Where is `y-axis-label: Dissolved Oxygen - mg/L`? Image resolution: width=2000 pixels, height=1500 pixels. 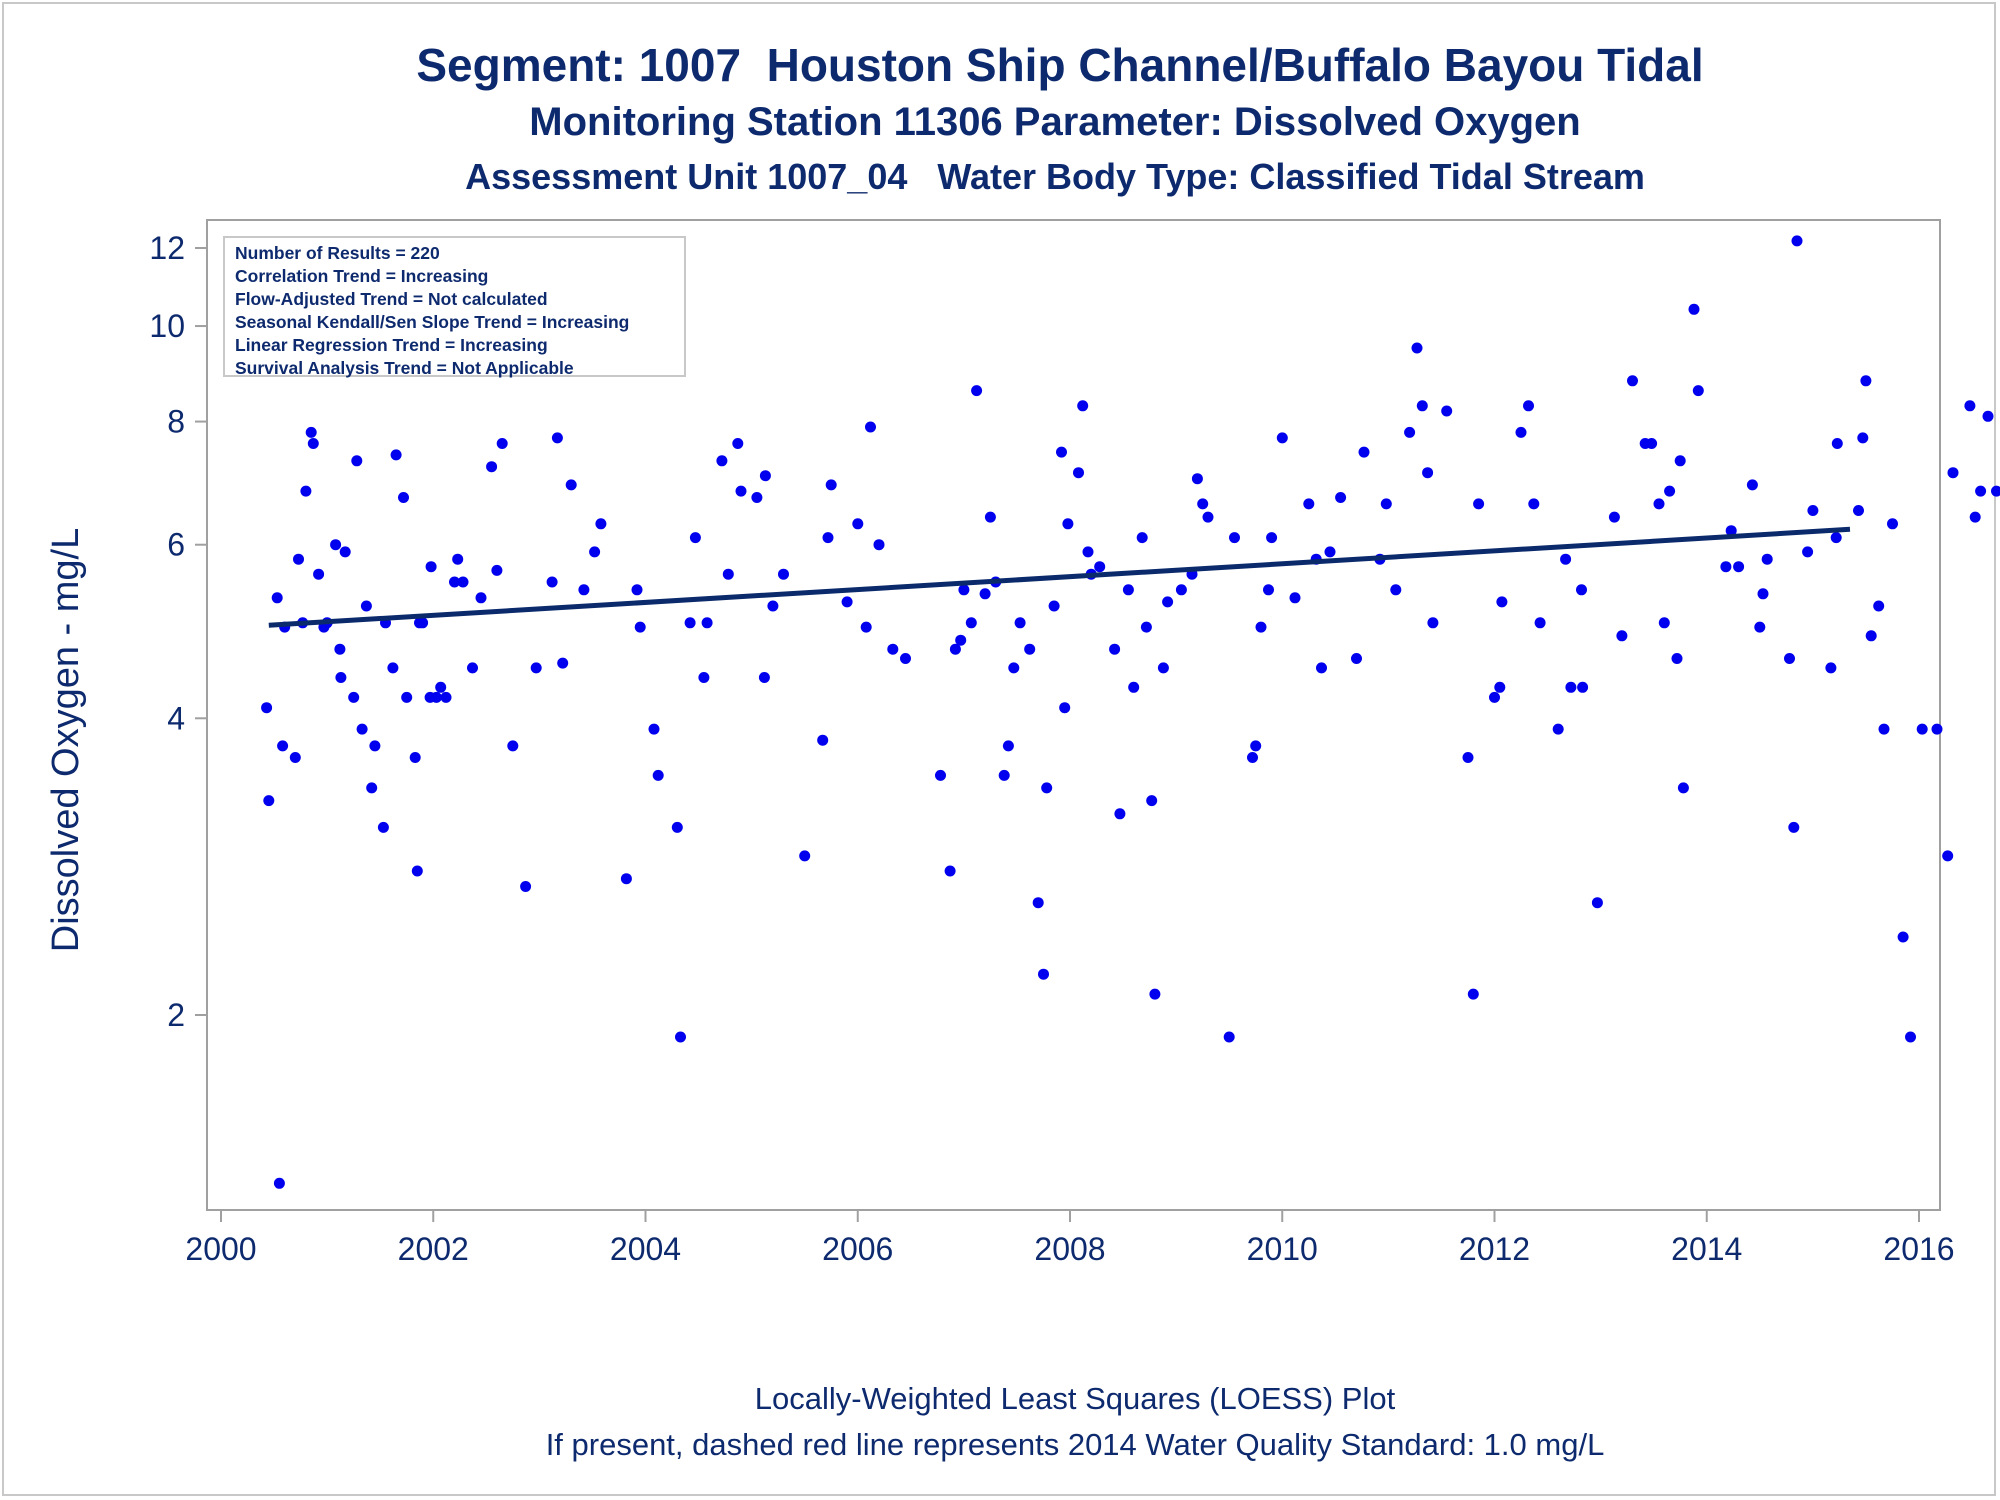
y-axis-label: Dissolved Oxygen - mg/L is located at coordinates (66, 740).